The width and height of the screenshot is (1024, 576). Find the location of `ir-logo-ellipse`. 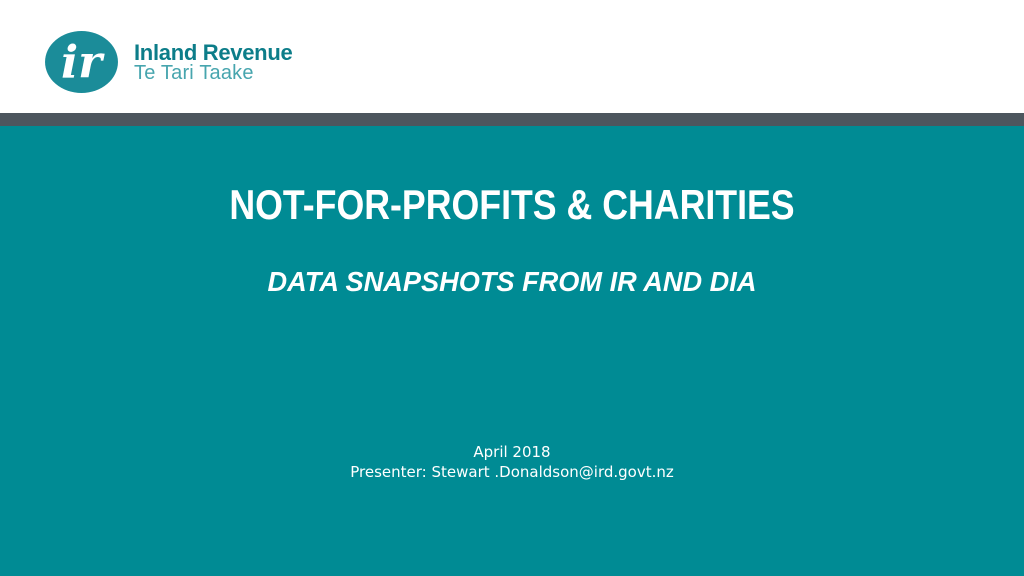

ir-logo-ellipse is located at coordinates (81, 62).